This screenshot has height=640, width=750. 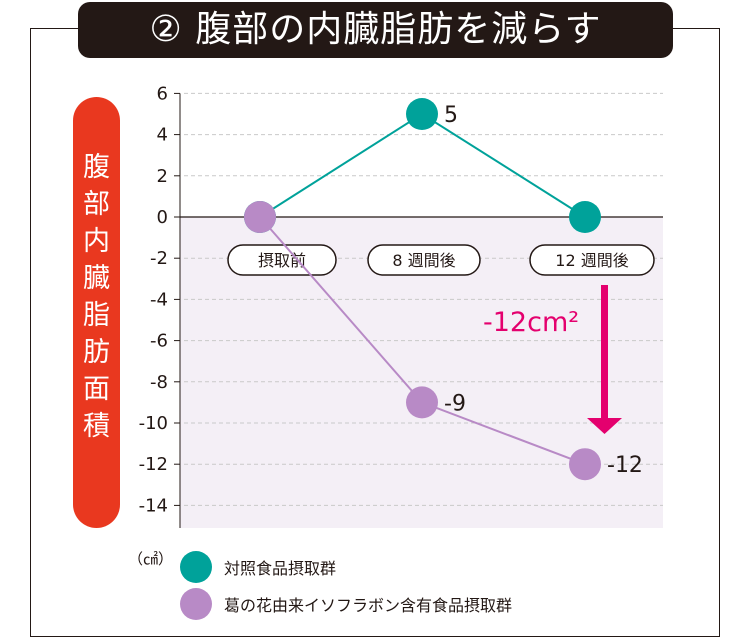 I want to click on legend-label-isoflavone: 葛の花由来イソフラボン含有食品摂取群, so click(x=368, y=605).